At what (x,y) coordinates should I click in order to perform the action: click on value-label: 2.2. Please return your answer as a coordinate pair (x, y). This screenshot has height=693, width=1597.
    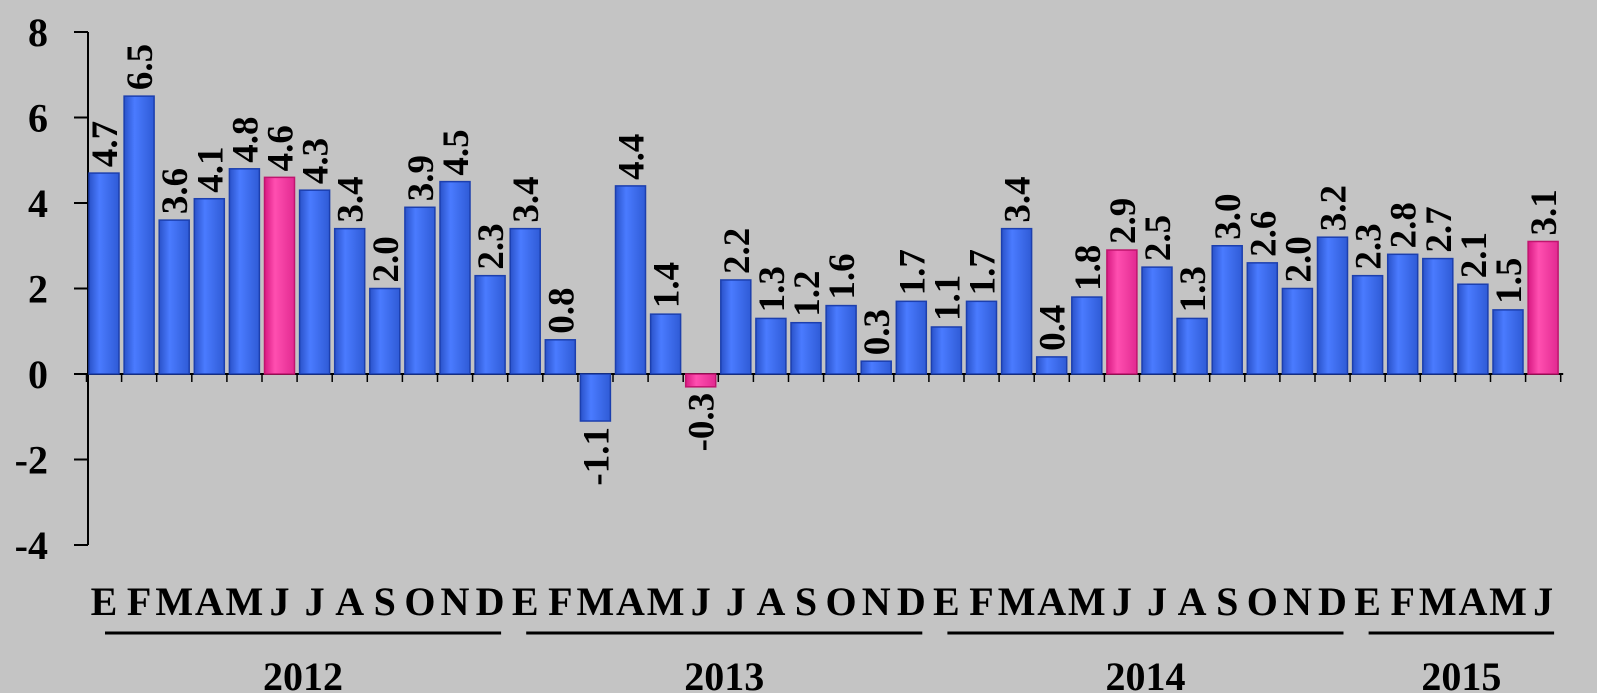
    Looking at the image, I should click on (737, 251).